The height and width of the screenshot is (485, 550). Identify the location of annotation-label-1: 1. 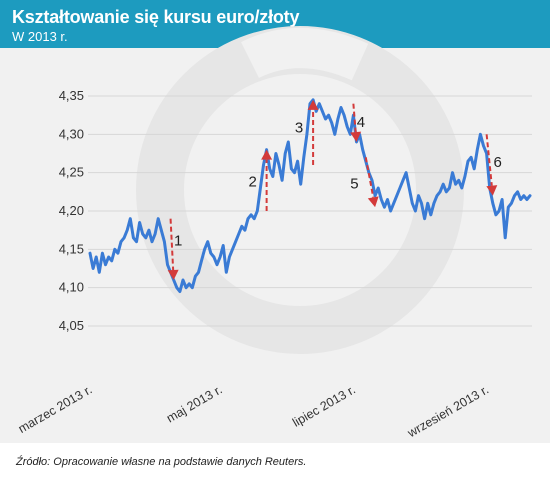
(178, 240).